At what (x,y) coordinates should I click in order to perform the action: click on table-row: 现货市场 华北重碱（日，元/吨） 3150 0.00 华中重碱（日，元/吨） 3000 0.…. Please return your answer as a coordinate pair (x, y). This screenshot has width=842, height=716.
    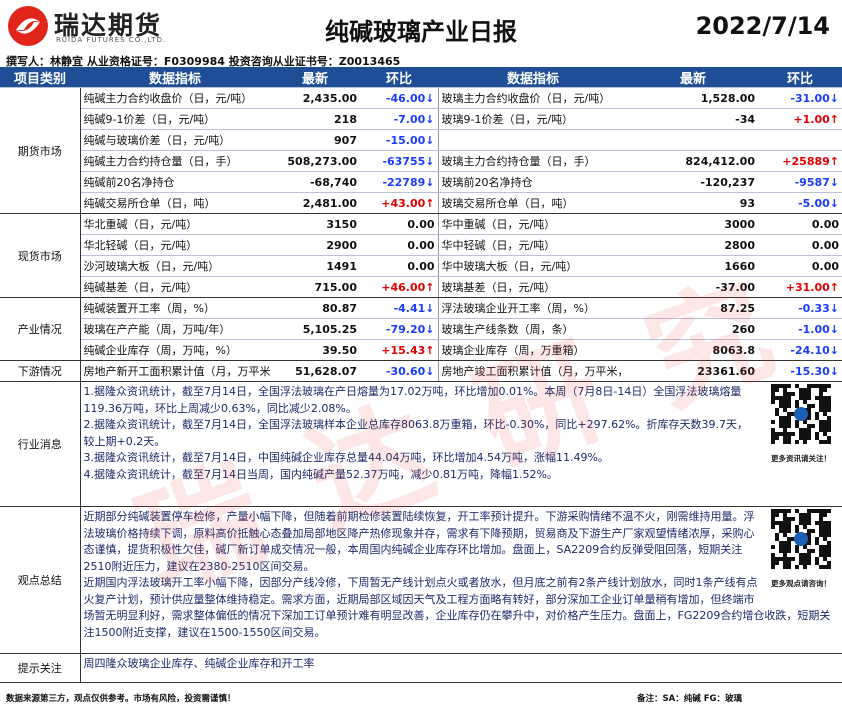
    Looking at the image, I should click on (421, 255).